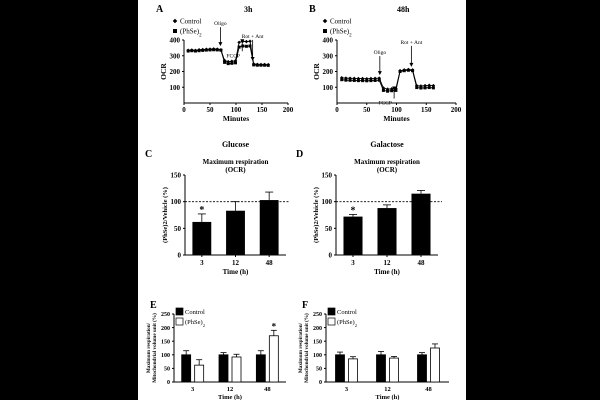 The width and height of the screenshot is (600, 400). I want to click on panel-b-legend-phse2-label-subscript: 2, so click(350, 35).